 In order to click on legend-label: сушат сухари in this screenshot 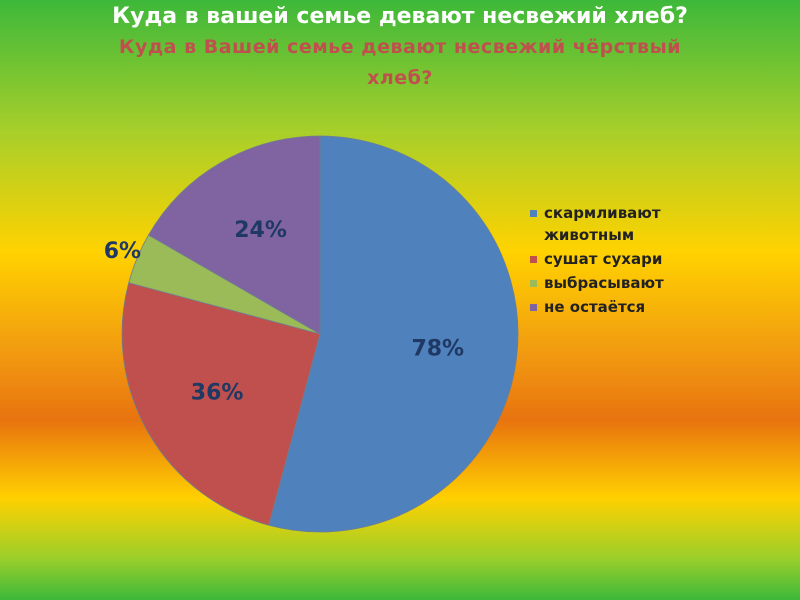, I will do `click(603, 259)`.